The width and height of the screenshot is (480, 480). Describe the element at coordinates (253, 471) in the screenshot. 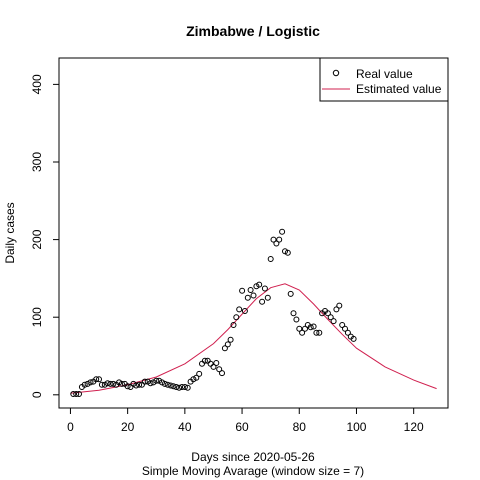

I see `chart-subtitle: Simple Moving Avarage (window size = 7)` at that location.